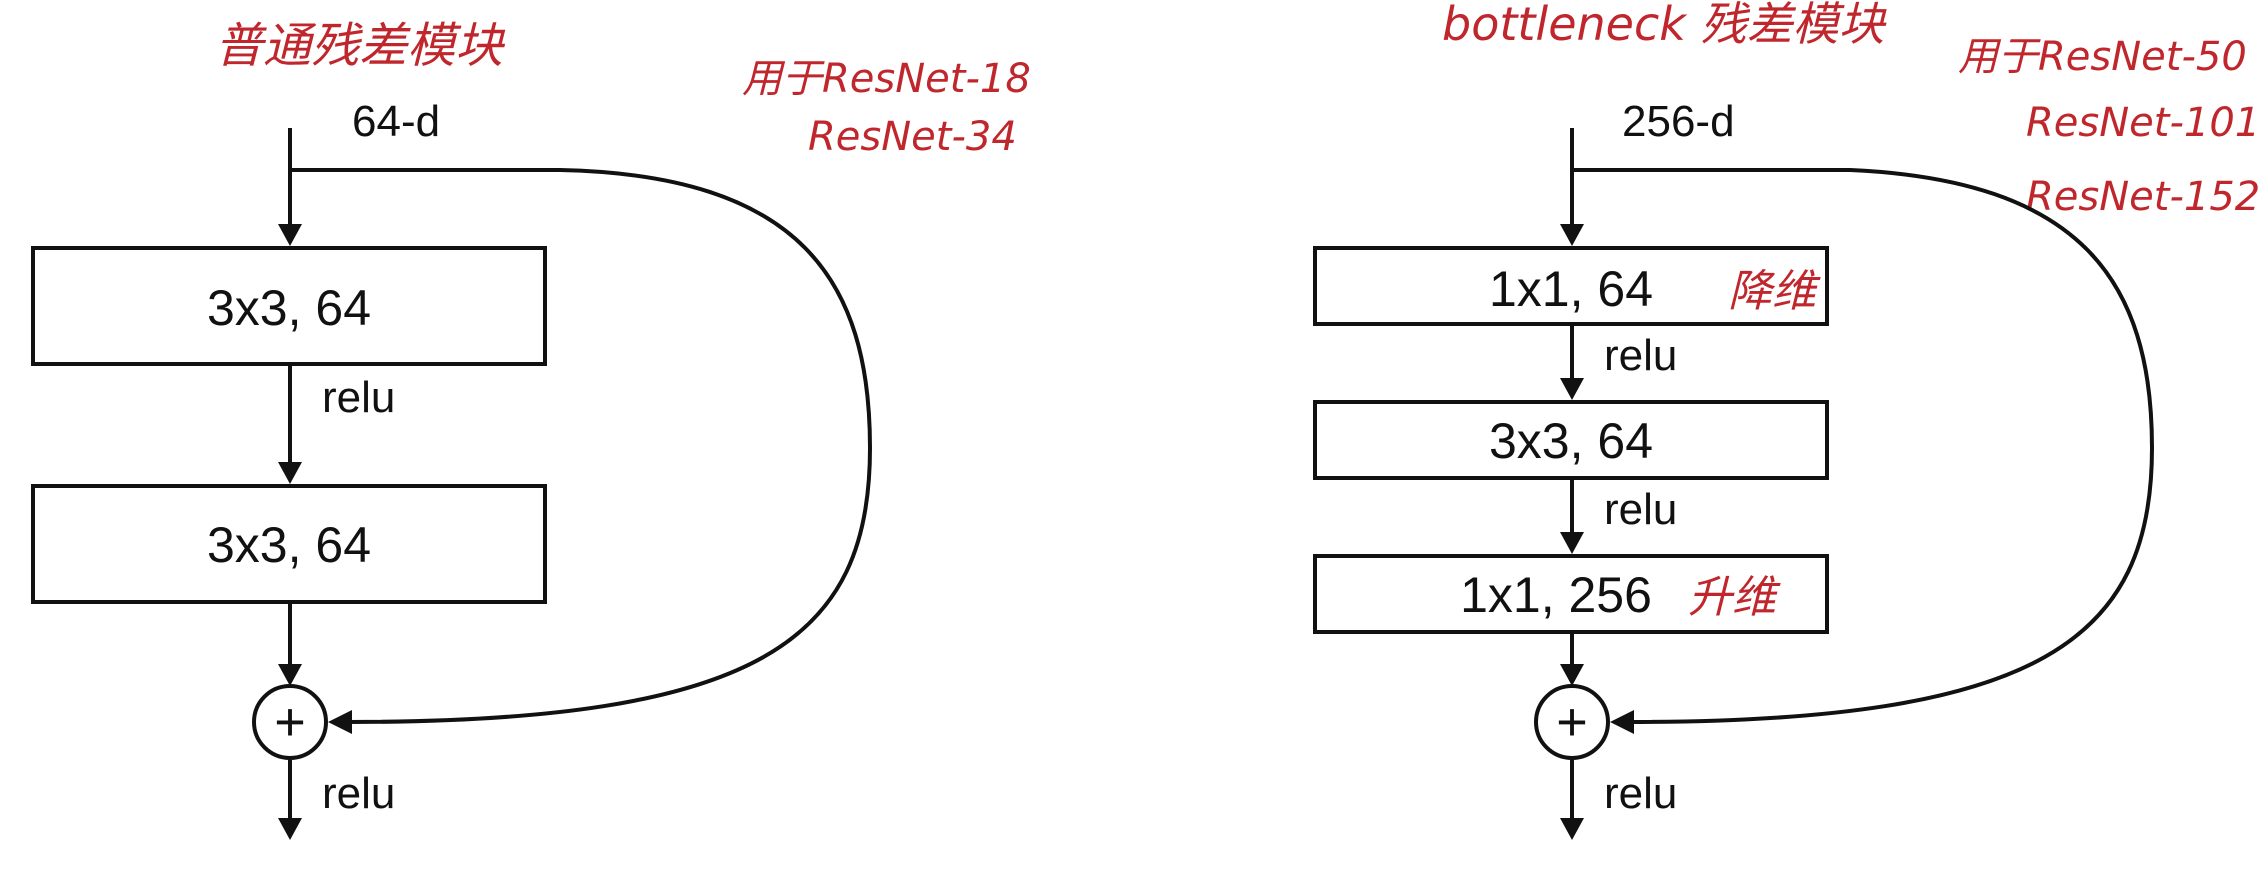  Describe the element at coordinates (289, 308) in the screenshot. I see `plain-layer-1-label: 3x3, 64` at that location.